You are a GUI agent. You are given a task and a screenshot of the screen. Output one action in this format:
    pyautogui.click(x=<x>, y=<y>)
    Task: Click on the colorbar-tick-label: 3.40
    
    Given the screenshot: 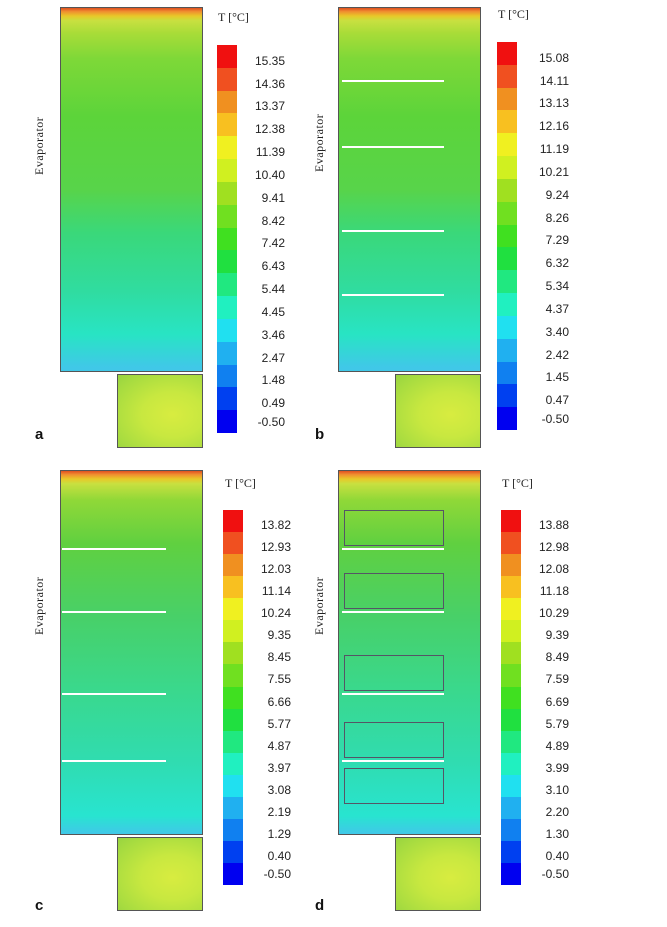 What is the action you would take?
    pyautogui.click(x=557, y=331)
    